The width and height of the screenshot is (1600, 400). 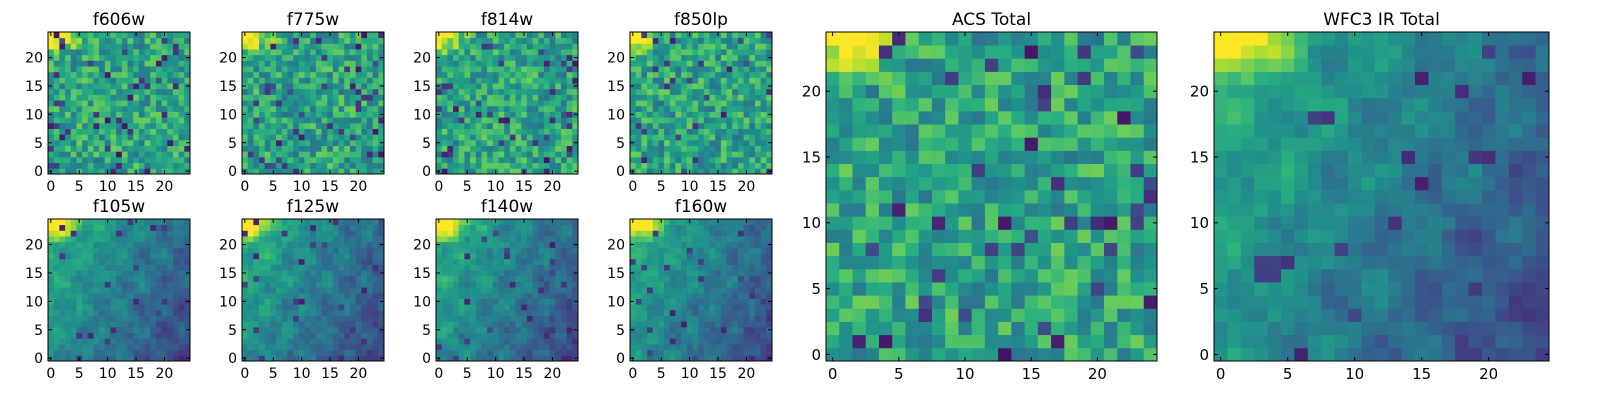 What do you see at coordinates (701, 20) in the screenshot?
I see `panel-title: f850lp` at bounding box center [701, 20].